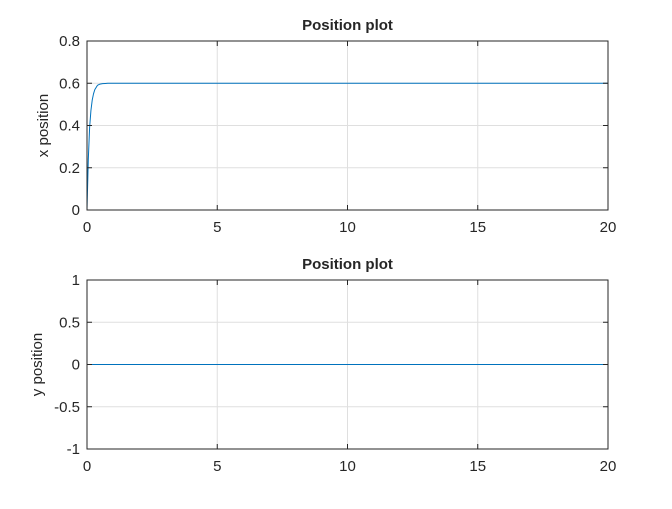 Image resolution: width=672 pixels, height=509 pixels. Describe the element at coordinates (69, 322) in the screenshot. I see `y-tick-label: 0.5` at that location.